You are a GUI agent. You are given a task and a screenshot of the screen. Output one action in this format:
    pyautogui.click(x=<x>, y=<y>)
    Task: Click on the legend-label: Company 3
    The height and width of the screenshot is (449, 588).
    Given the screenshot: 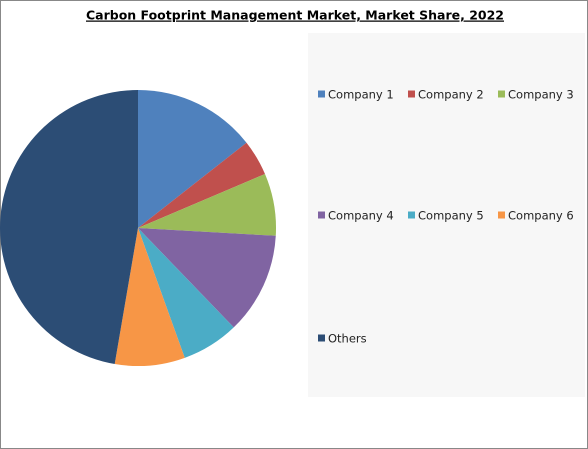 What is the action you would take?
    pyautogui.click(x=541, y=95)
    